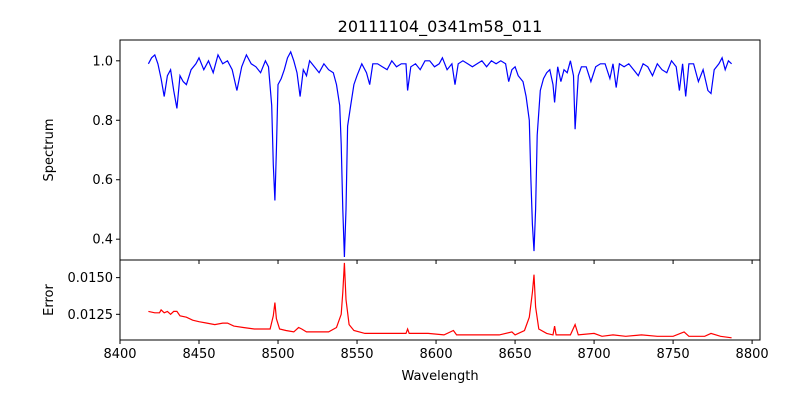 This screenshot has height=404, width=800. I want to click on chart-title: 20111104_0341m58_011, so click(440, 27).